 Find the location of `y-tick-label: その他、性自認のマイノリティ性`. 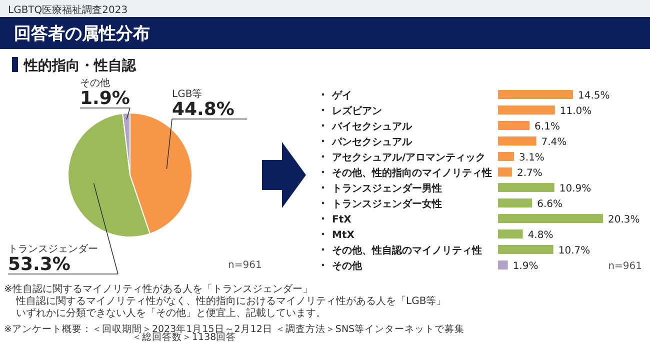

y-tick-label: その他、性自認のマイノリティ性 is located at coordinates (407, 250).